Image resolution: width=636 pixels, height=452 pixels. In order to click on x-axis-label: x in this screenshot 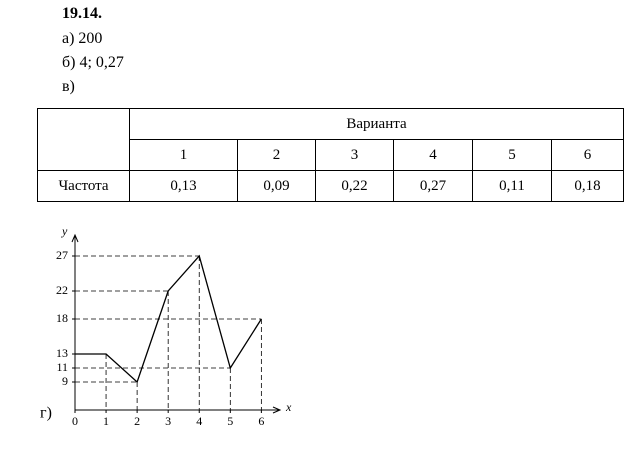, I will do `click(288, 407)`.